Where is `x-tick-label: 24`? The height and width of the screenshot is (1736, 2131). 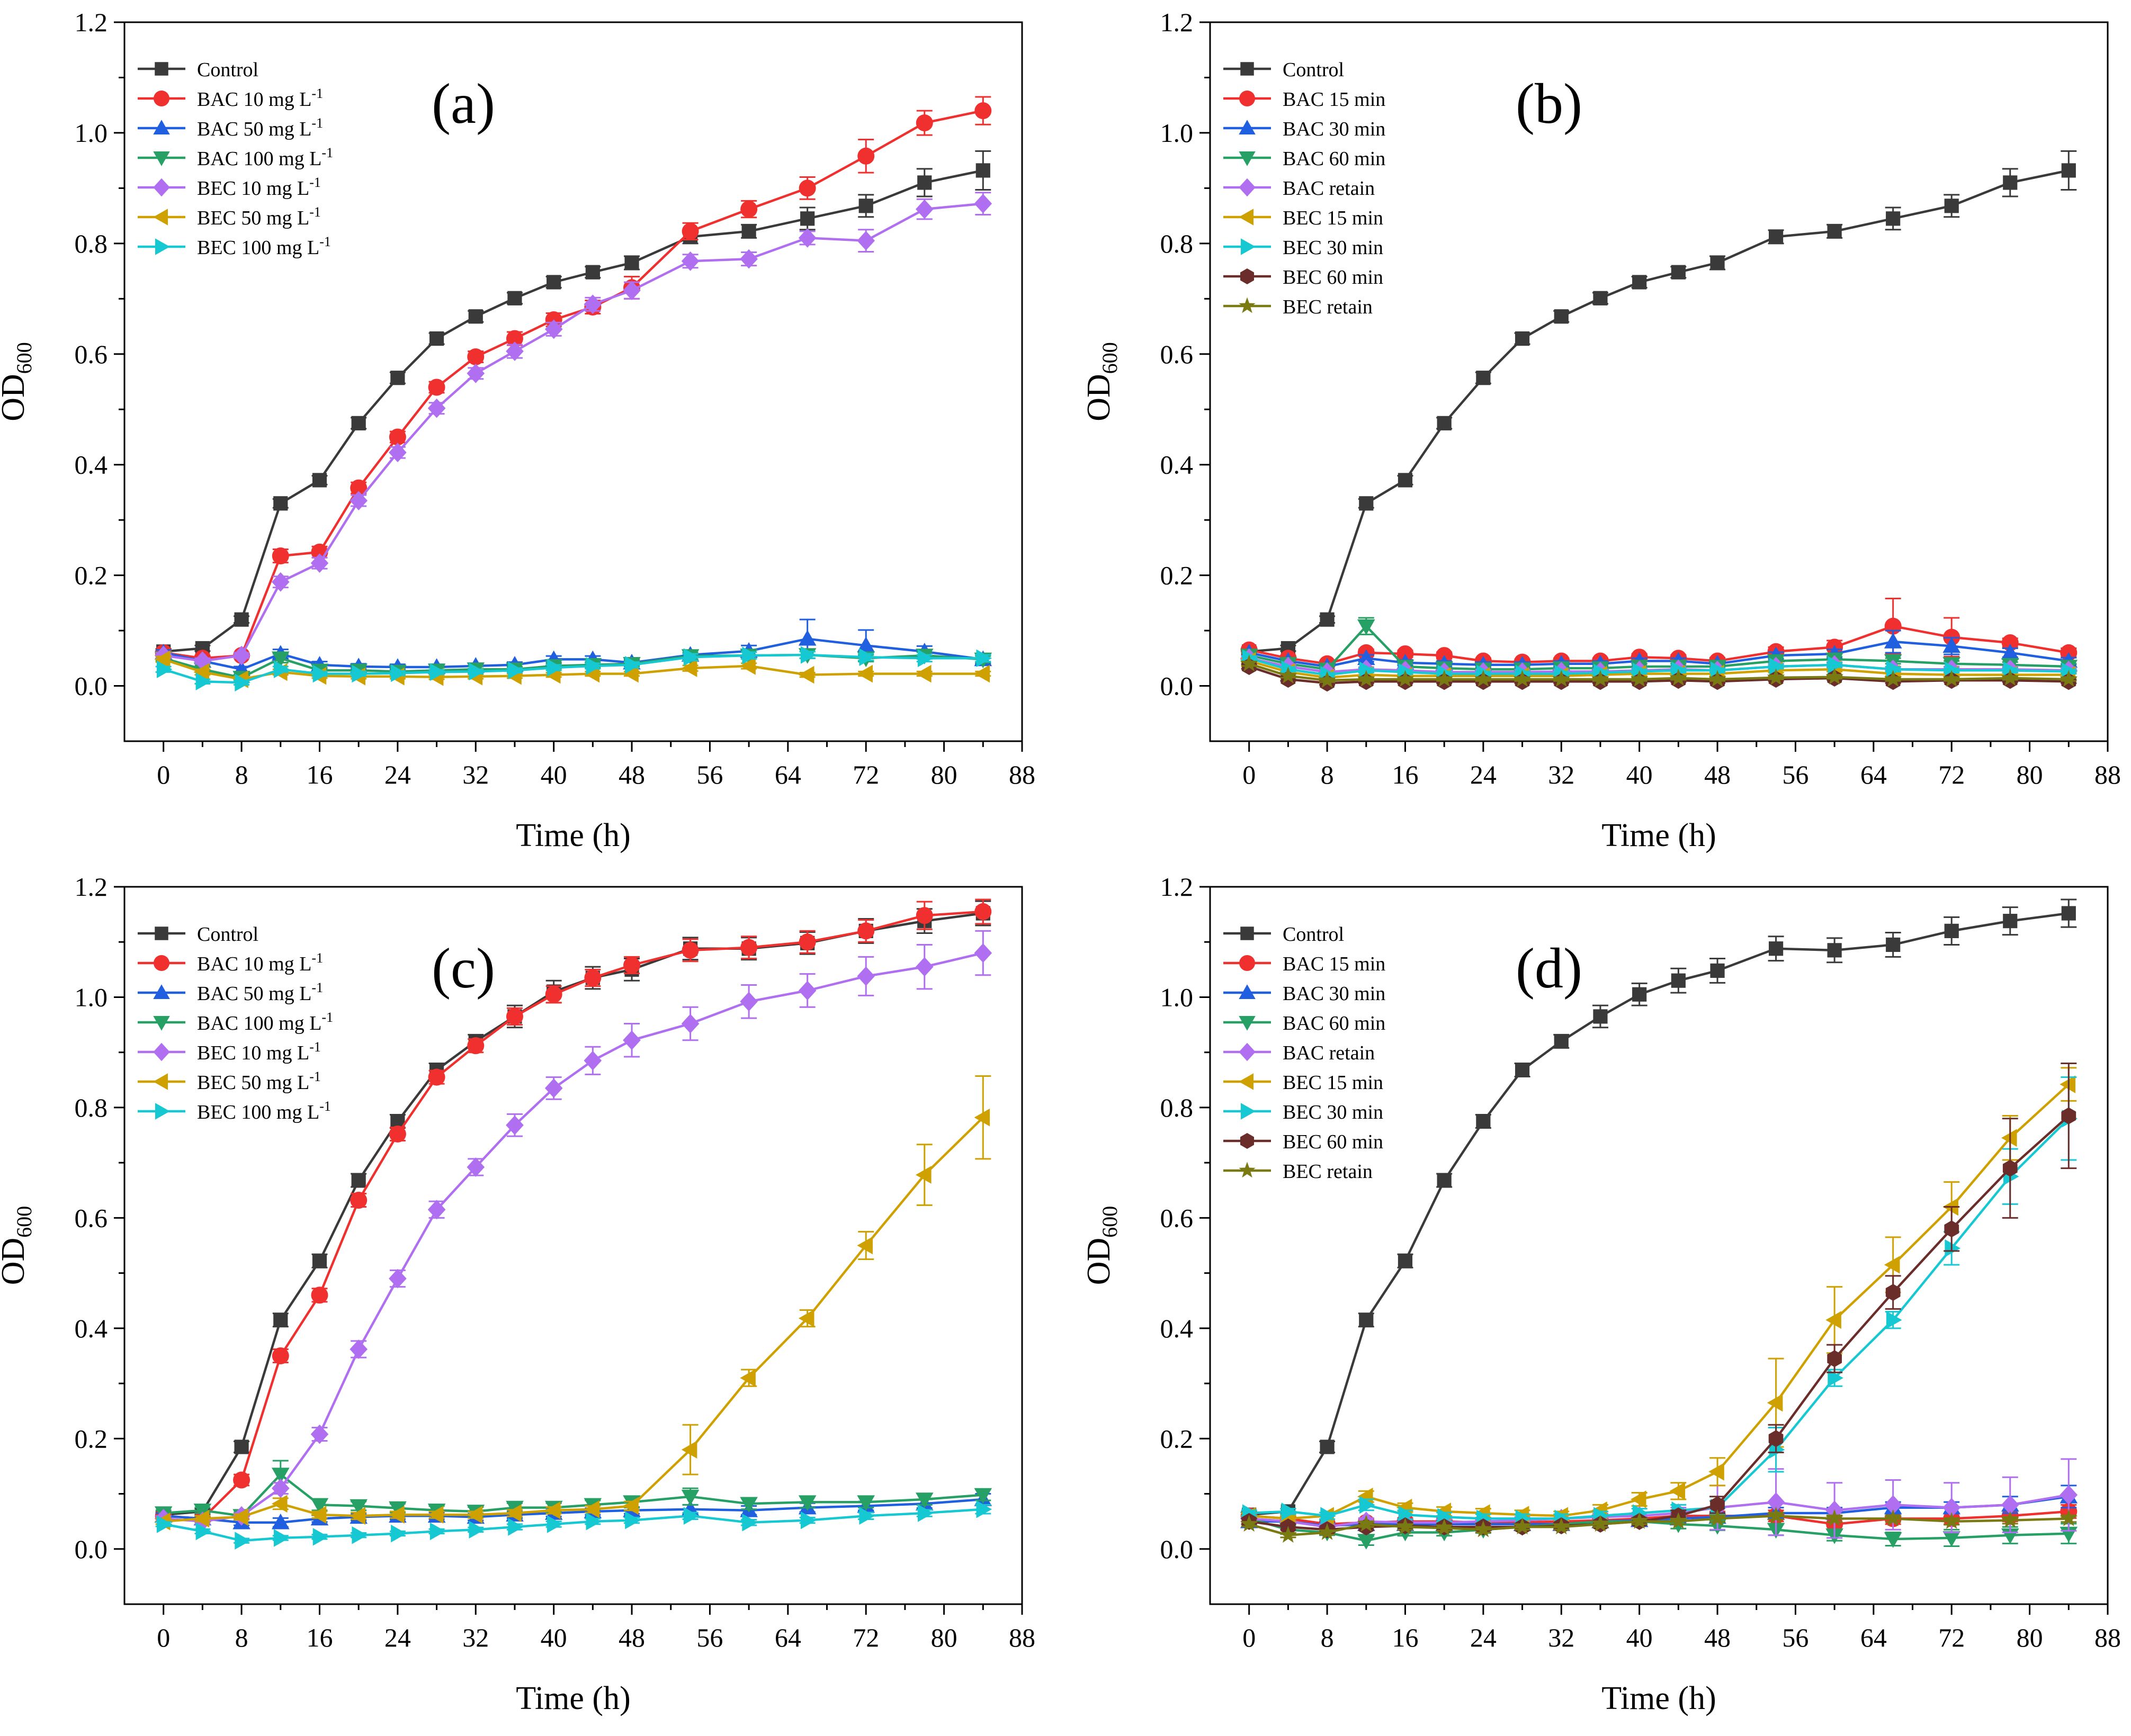 x-tick-label: 24 is located at coordinates (1483, 1637).